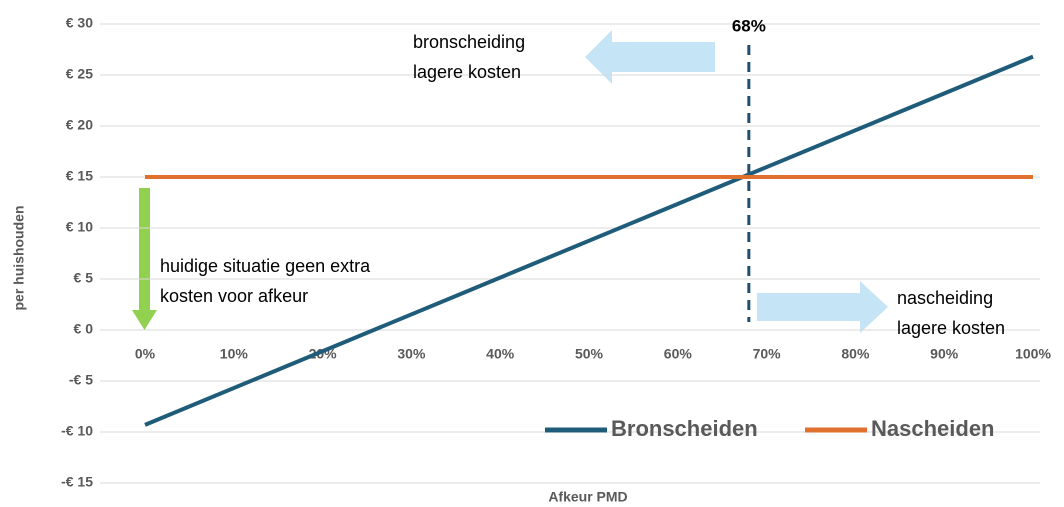 Image resolution: width=1064 pixels, height=507 pixels. Describe the element at coordinates (79, 227) in the screenshot. I see `y-tick-label: € 10` at that location.